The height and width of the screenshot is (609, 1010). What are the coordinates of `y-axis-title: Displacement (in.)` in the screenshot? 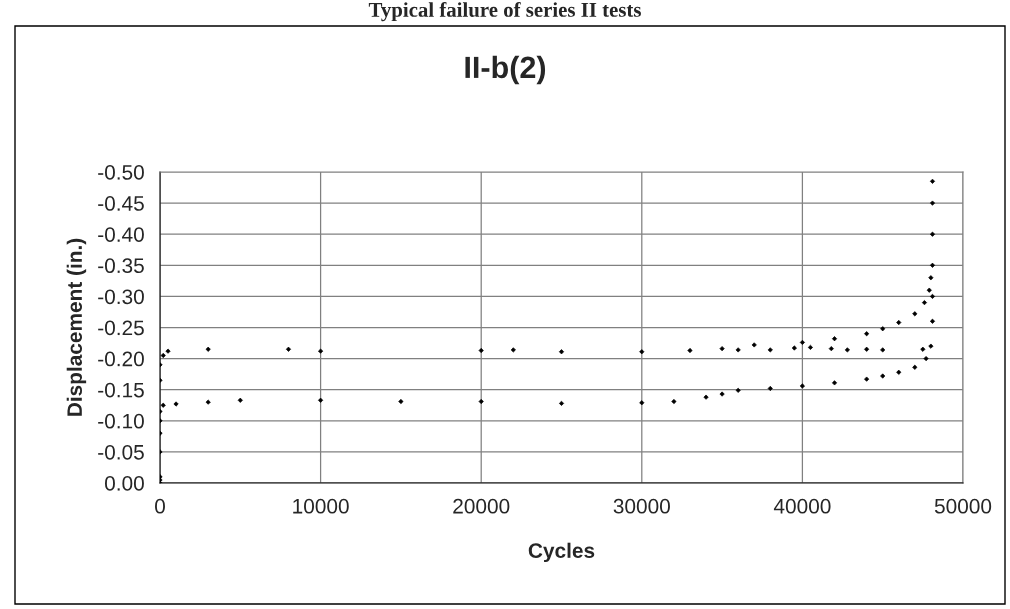 It's located at (76, 327).